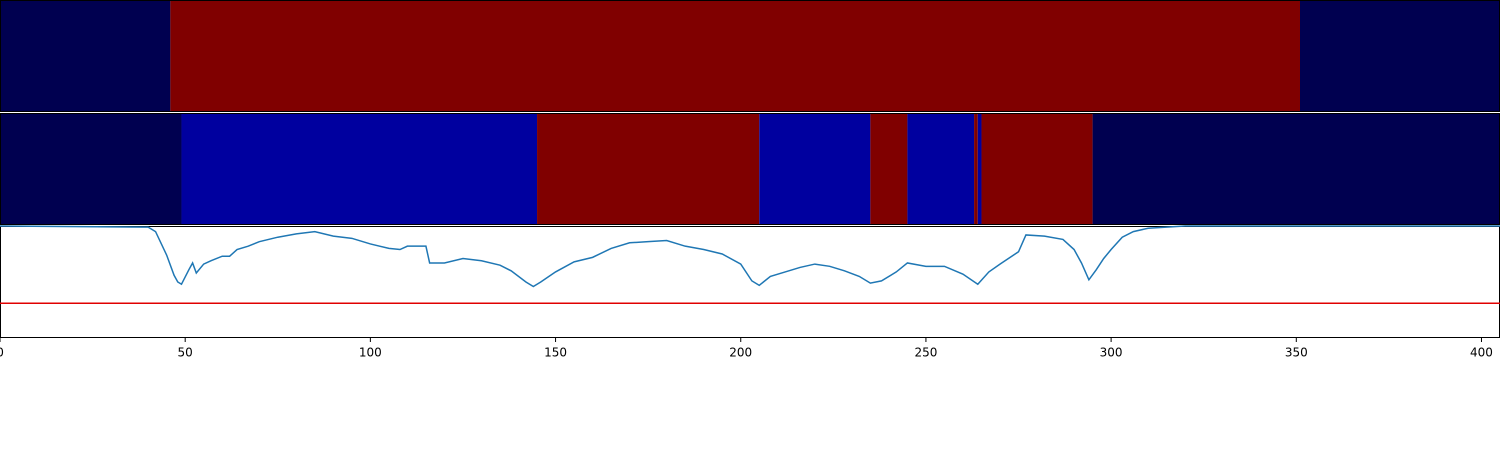  Describe the element at coordinates (185, 353) in the screenshot. I see `x-tick-label: 50` at that location.